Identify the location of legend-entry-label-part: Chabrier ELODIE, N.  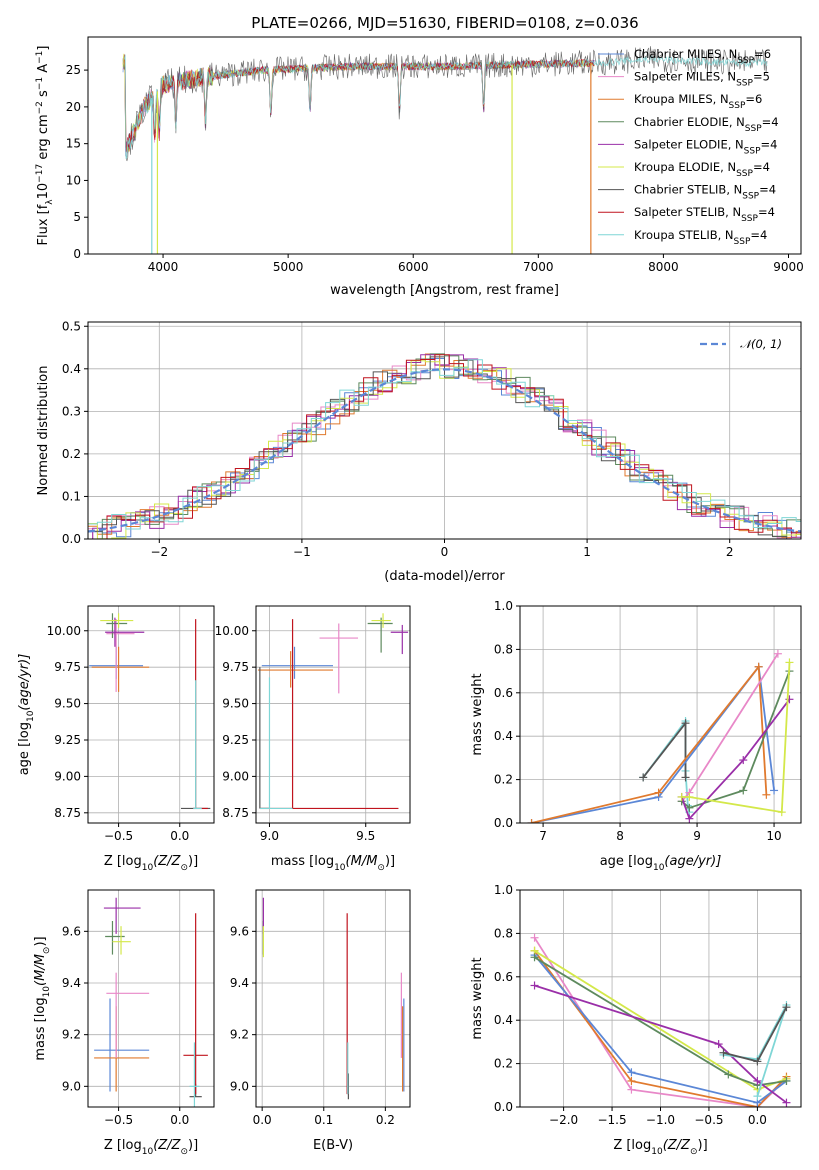
(689, 122).